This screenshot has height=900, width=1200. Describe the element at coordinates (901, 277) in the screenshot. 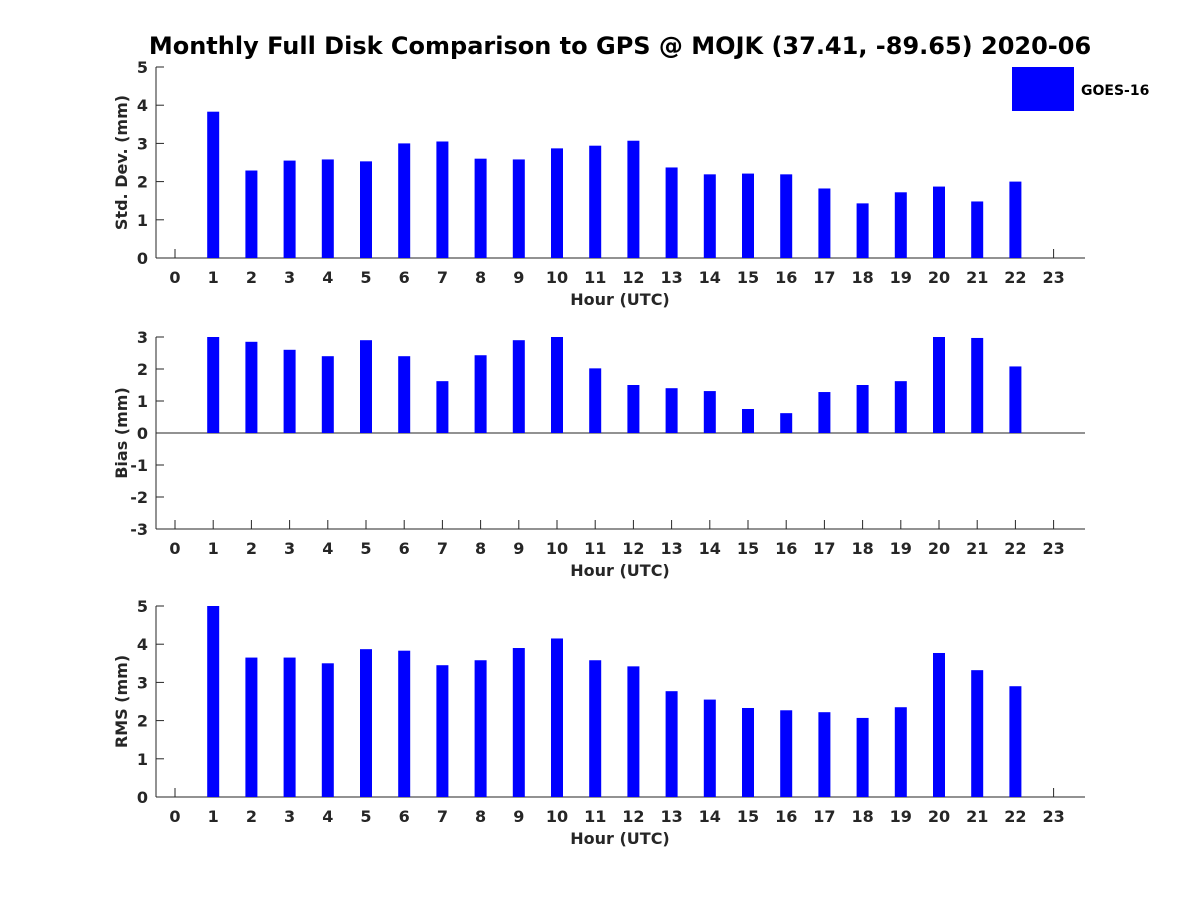

I see `std-x-tick-label: 19` at that location.